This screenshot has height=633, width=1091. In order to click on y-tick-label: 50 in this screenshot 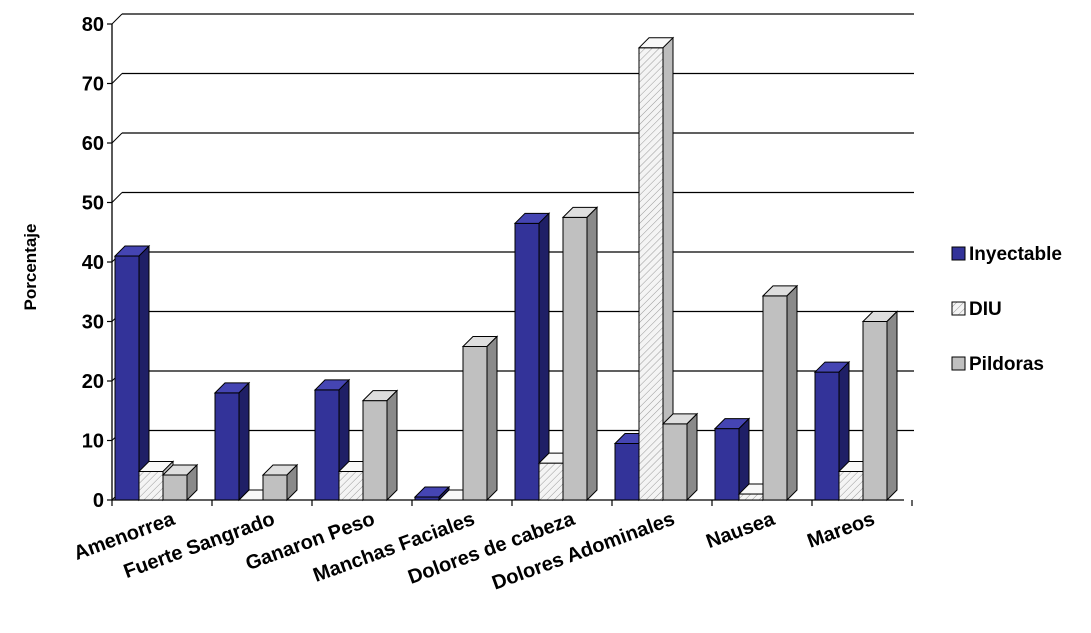, I will do `click(93, 204)`.